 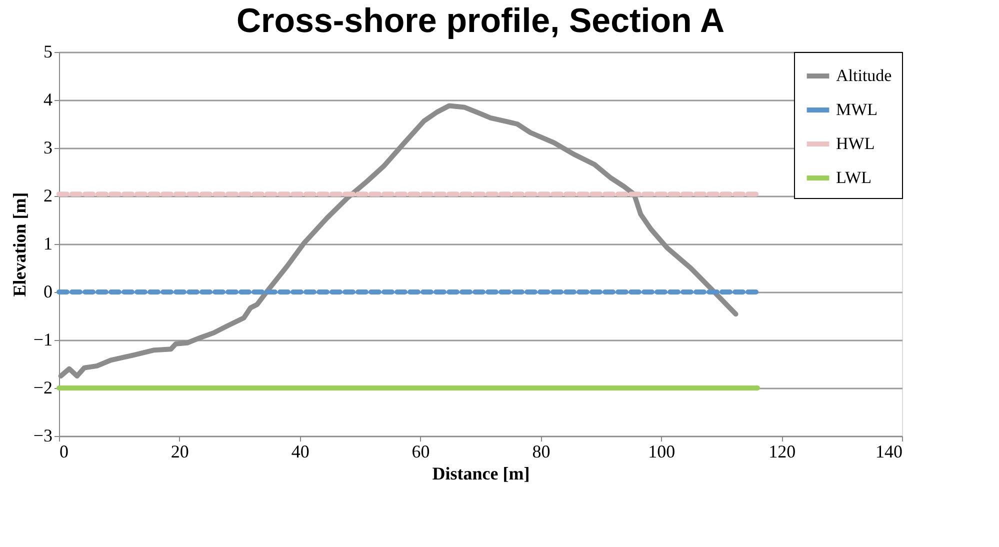 I want to click on x-tick-label: 40, so click(x=300, y=452).